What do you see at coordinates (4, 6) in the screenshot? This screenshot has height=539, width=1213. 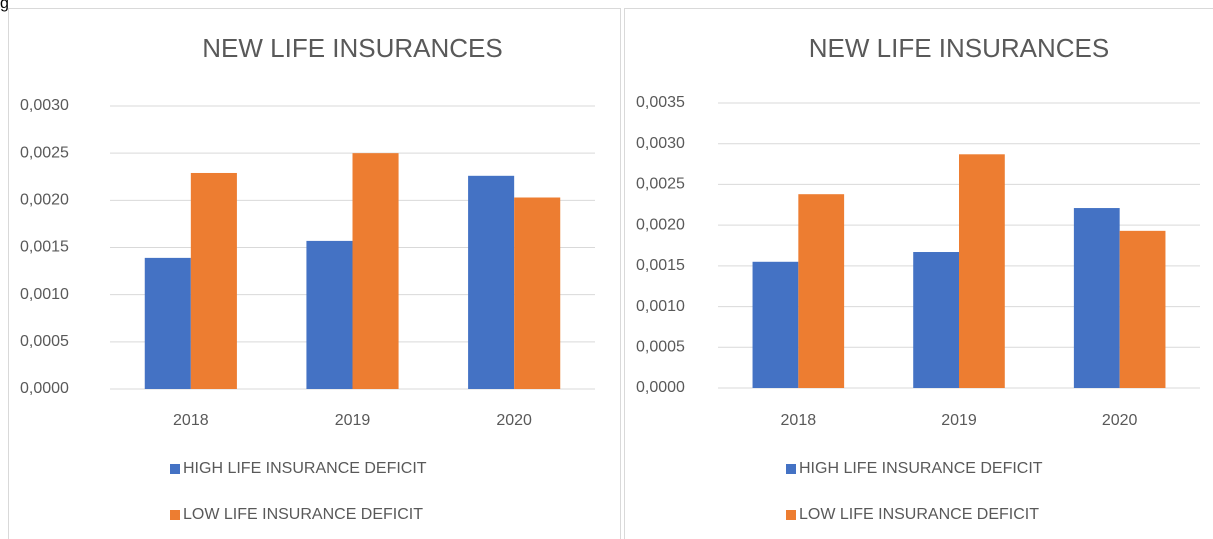 I see `fragment: g` at bounding box center [4, 6].